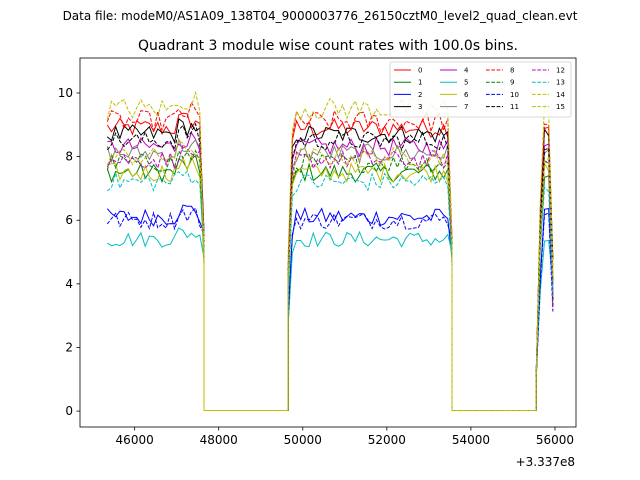 This screenshot has width=640, height=480. I want to click on y-tick-label: 4, so click(69, 284).